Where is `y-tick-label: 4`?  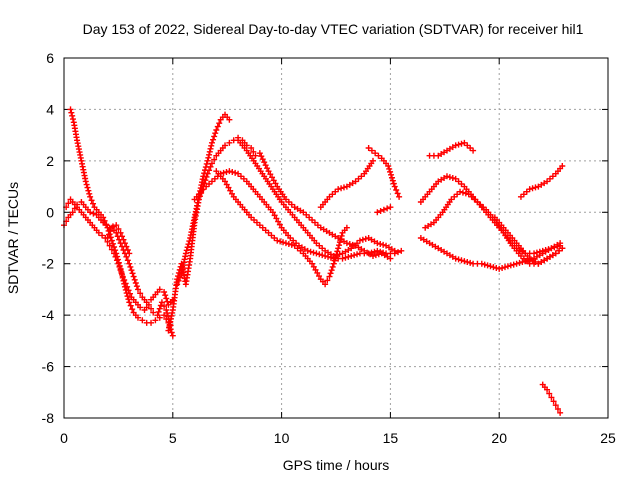 y-tick-label: 4 is located at coordinates (50, 109).